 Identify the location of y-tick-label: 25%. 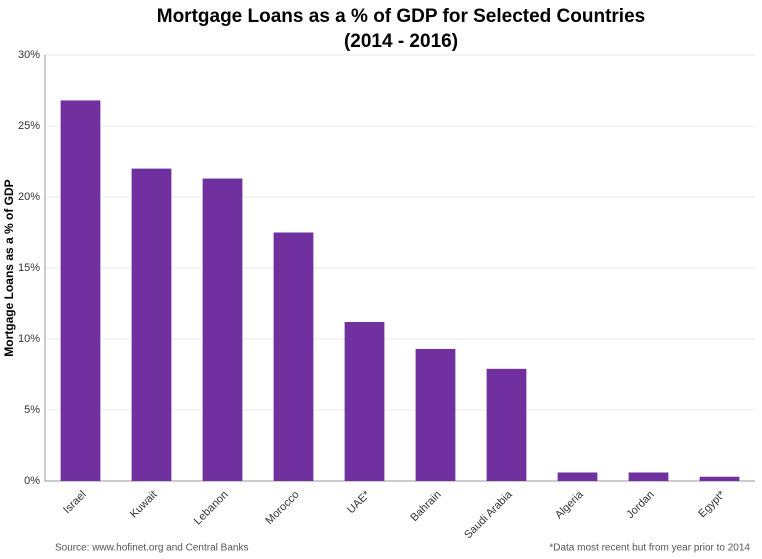
(29, 126).